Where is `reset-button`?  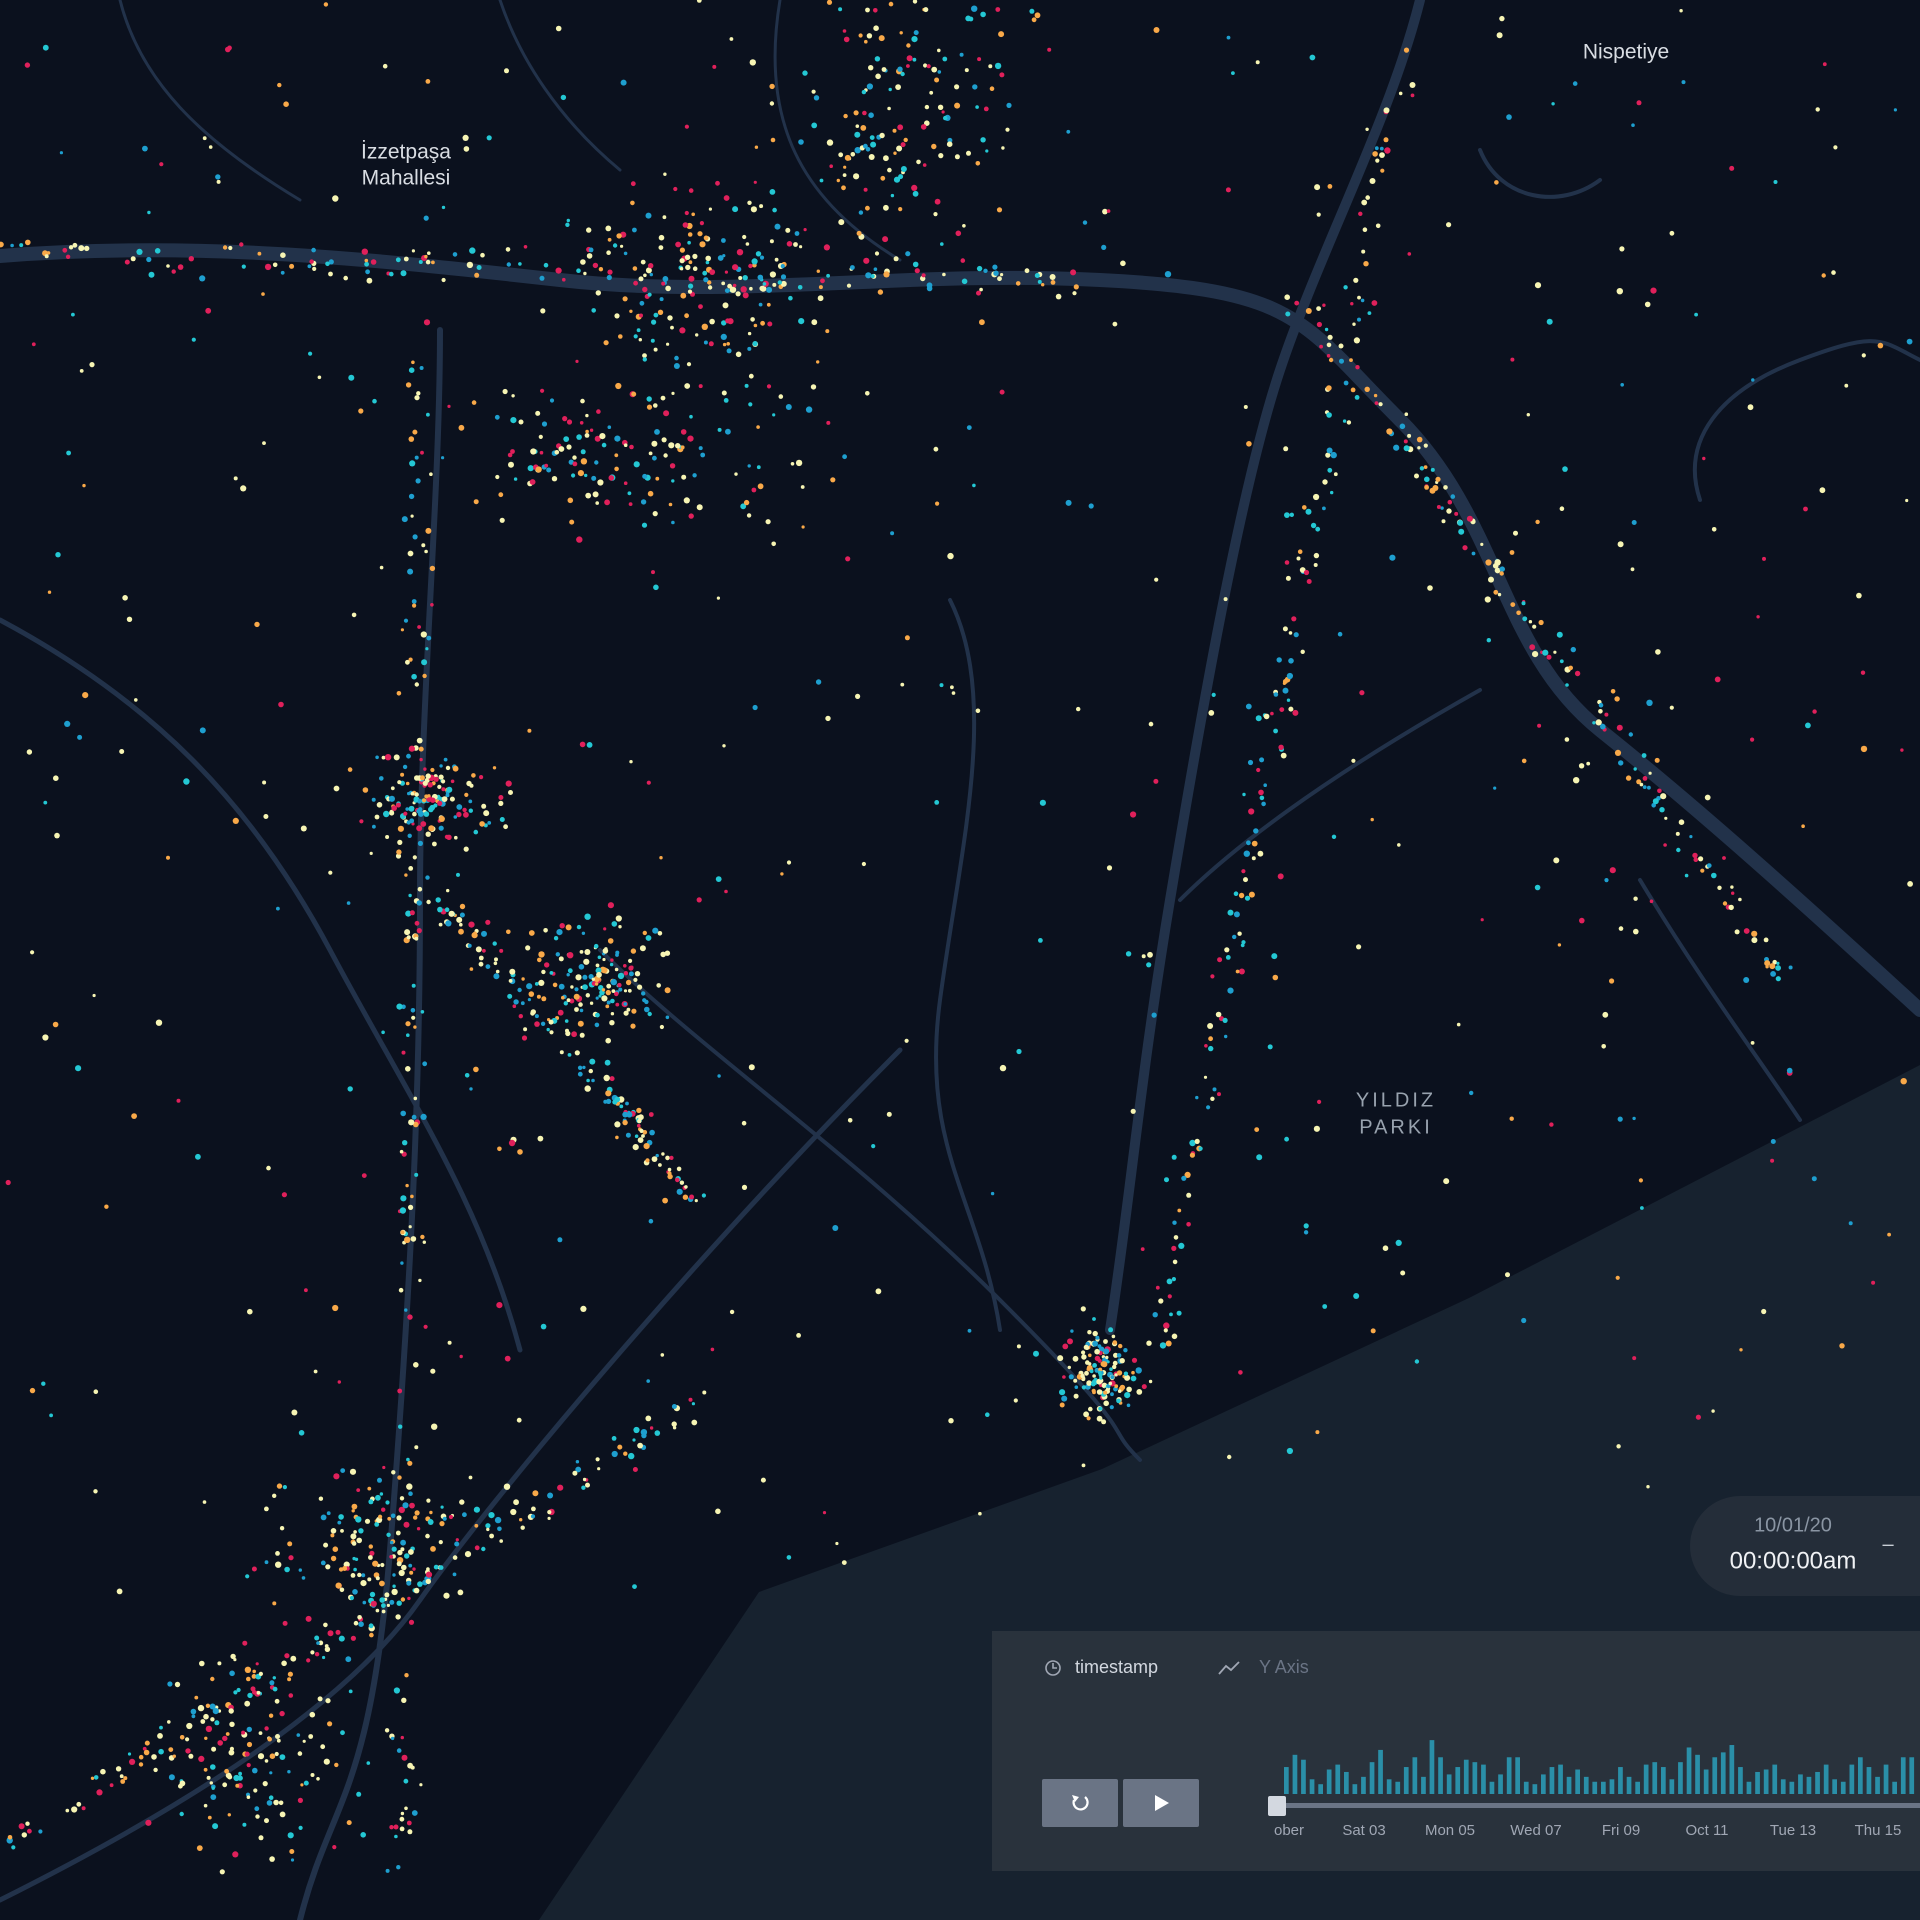 reset-button is located at coordinates (1080, 1803).